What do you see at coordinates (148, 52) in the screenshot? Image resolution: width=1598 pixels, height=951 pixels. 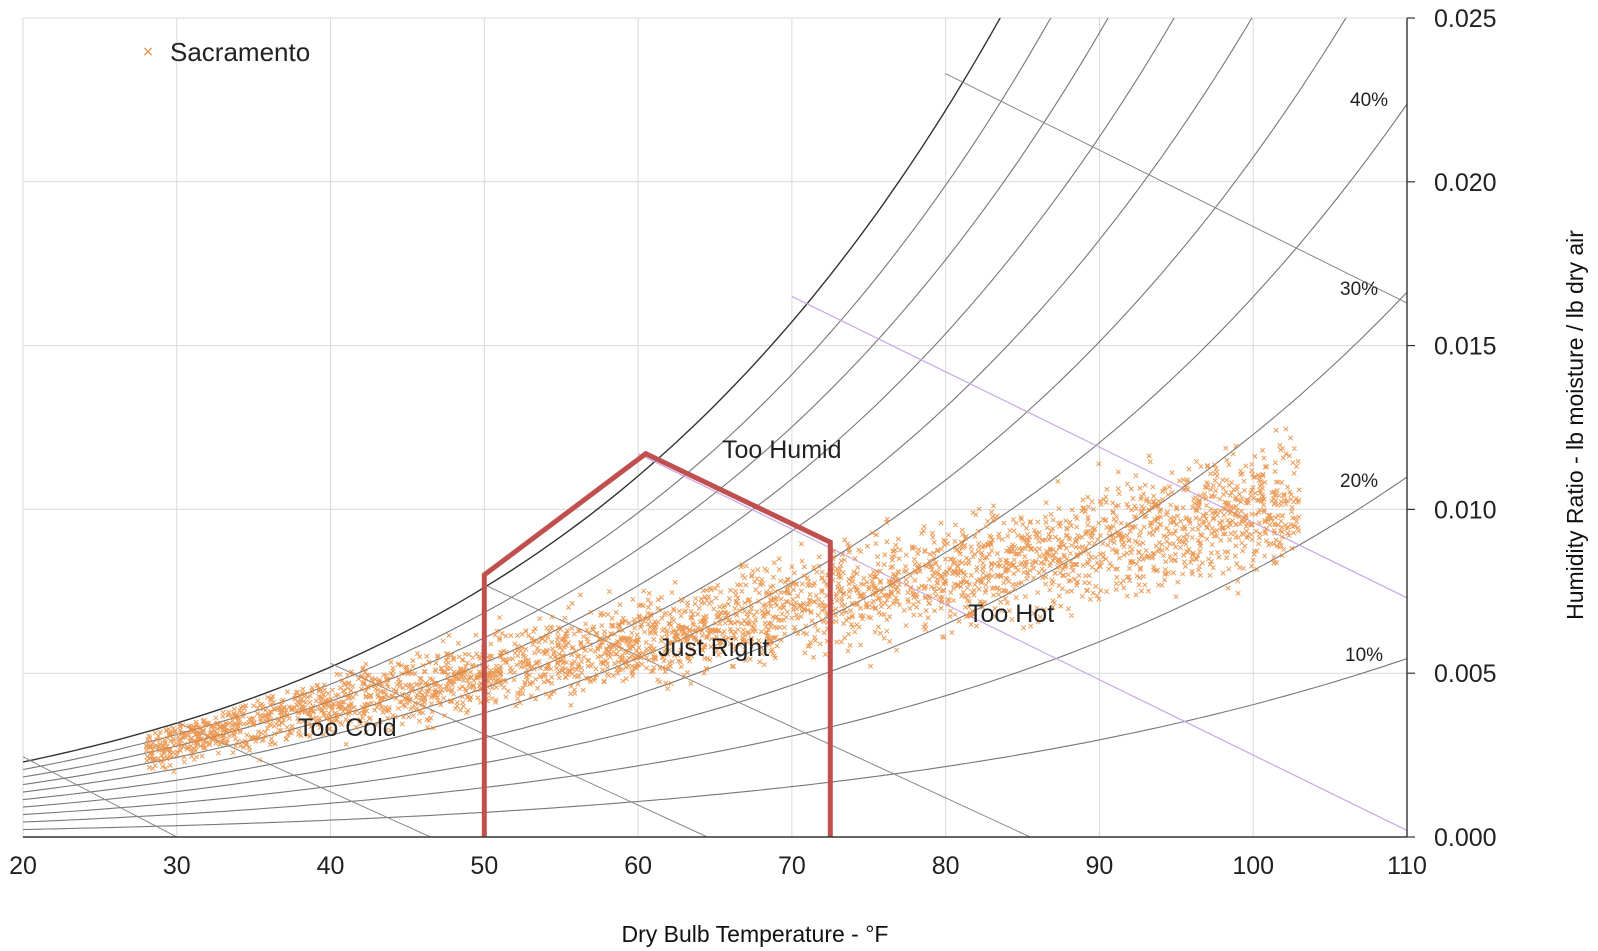 I see `legend-marker: ×` at bounding box center [148, 52].